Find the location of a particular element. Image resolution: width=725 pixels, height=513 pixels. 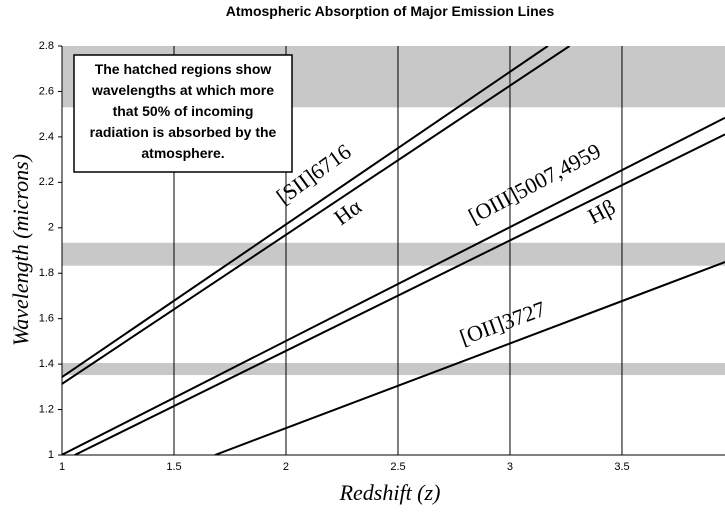

x-tick-label: 1.5 is located at coordinates (173, 467).